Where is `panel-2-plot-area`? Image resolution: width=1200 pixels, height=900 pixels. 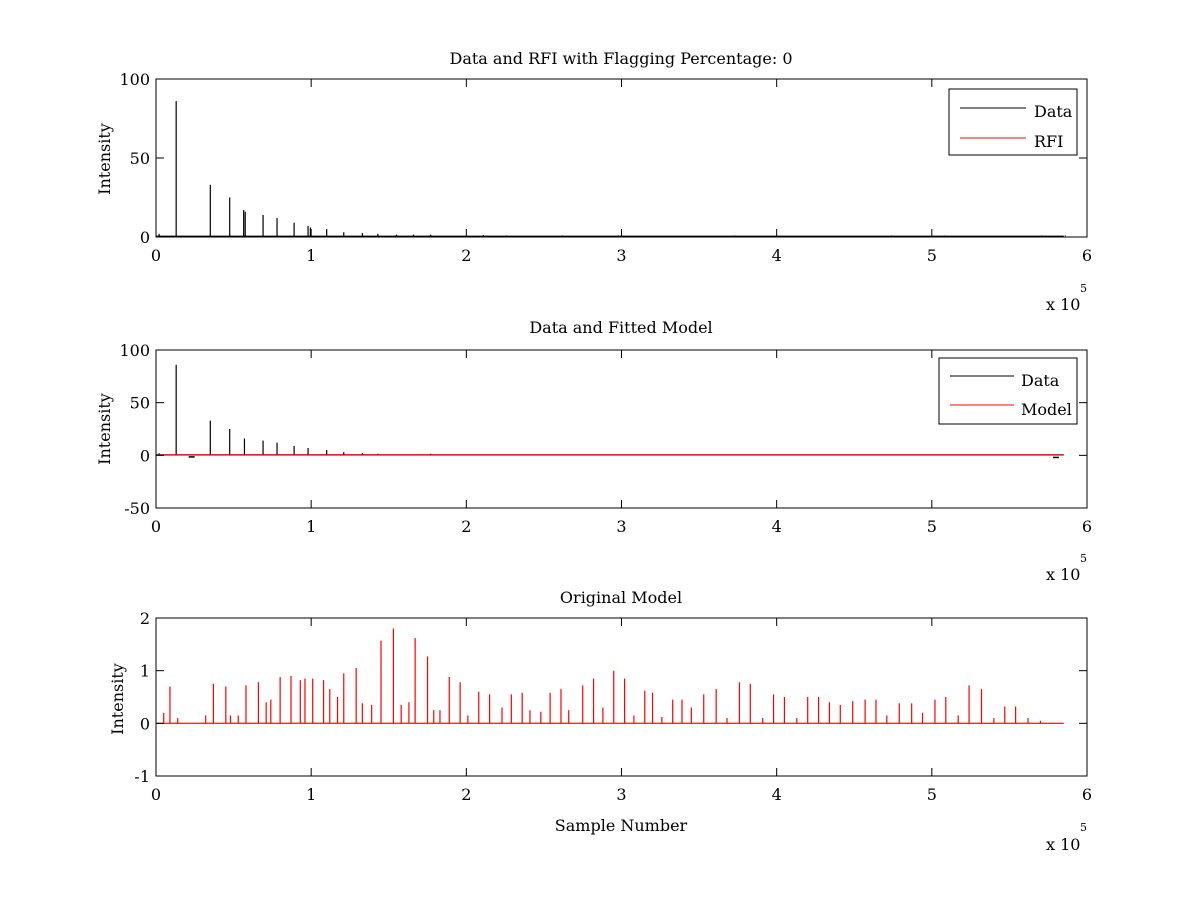 panel-2-plot-area is located at coordinates (621, 429).